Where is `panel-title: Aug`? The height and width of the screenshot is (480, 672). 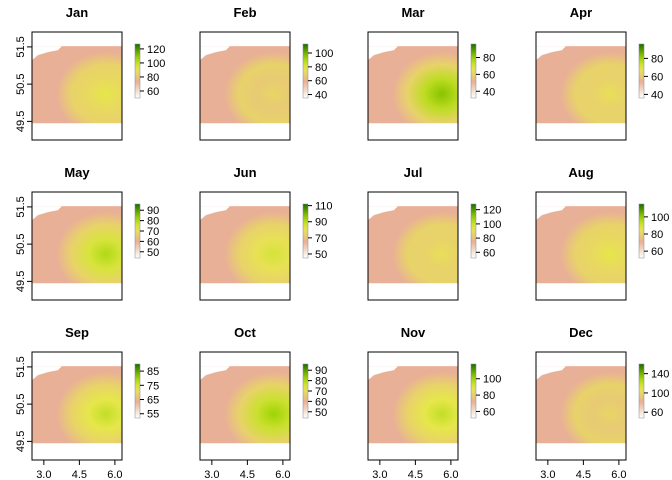 panel-title: Aug is located at coordinates (580, 172).